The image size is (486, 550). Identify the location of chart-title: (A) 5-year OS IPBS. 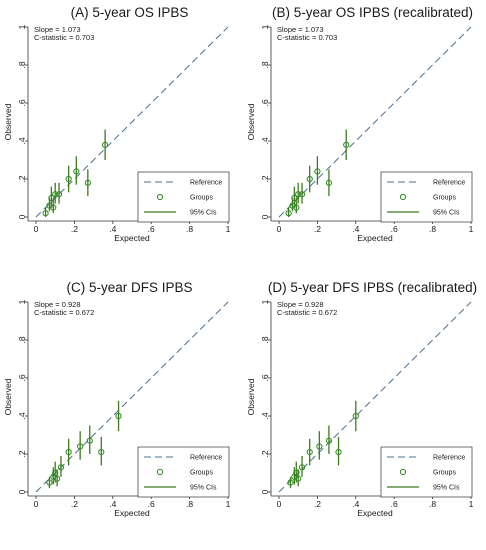
(130, 12).